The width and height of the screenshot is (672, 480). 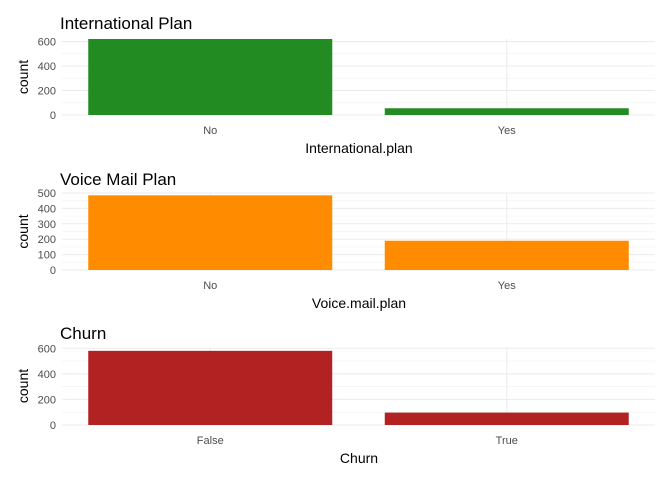 What do you see at coordinates (47, 225) in the screenshot?
I see `y-tick-label: 300` at bounding box center [47, 225].